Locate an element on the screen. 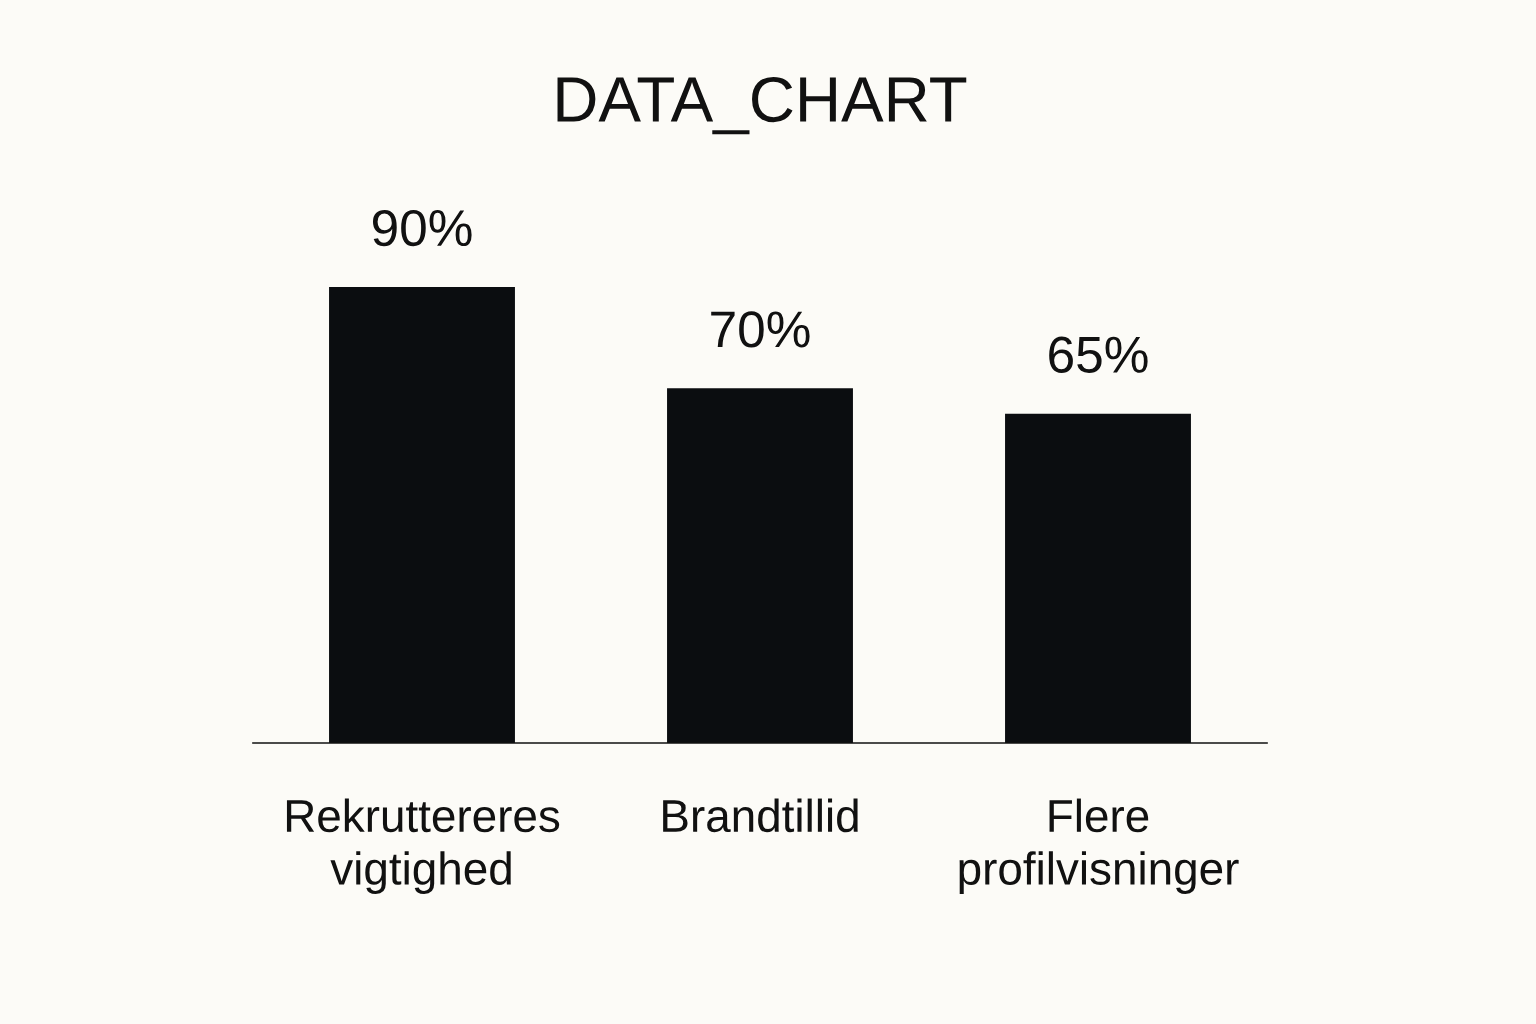 Image resolution: width=1536 pixels, height=1024 pixels. x-tick-label: Flere profilvisninger is located at coordinates (1099, 846).